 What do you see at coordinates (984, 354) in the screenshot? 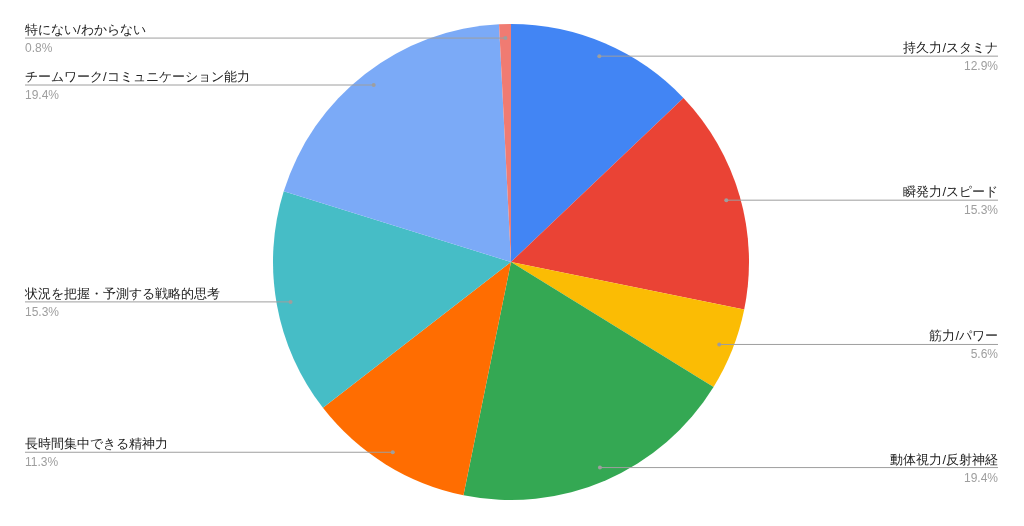
I see `data-label: 5.6%` at bounding box center [984, 354].